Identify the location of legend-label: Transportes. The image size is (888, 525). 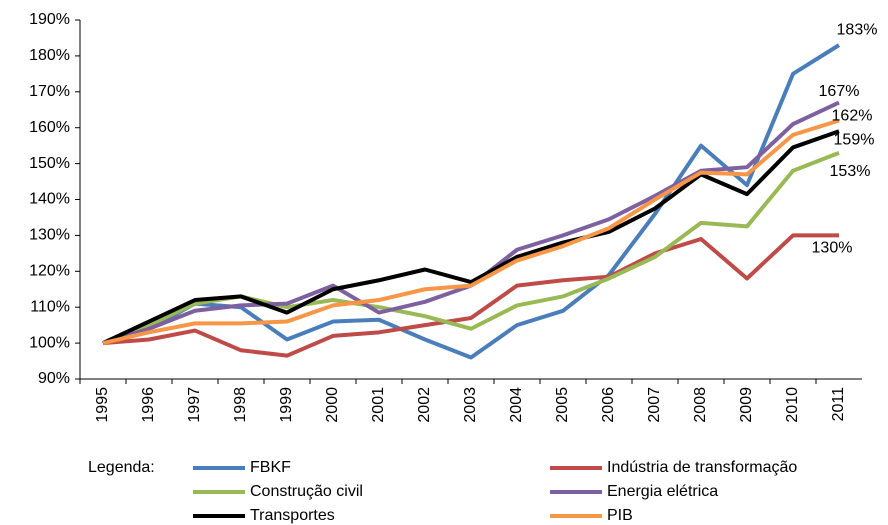
(292, 515).